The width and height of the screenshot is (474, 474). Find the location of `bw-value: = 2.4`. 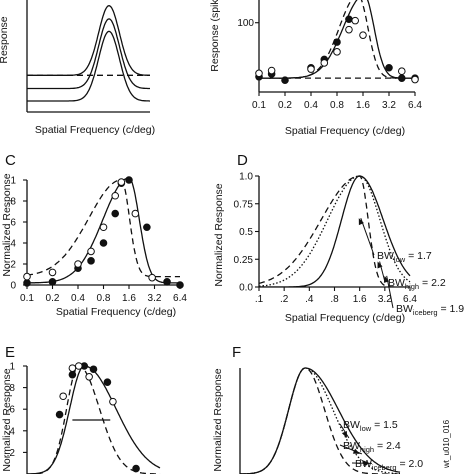

bw-value: = 2.4 is located at coordinates (387, 446).